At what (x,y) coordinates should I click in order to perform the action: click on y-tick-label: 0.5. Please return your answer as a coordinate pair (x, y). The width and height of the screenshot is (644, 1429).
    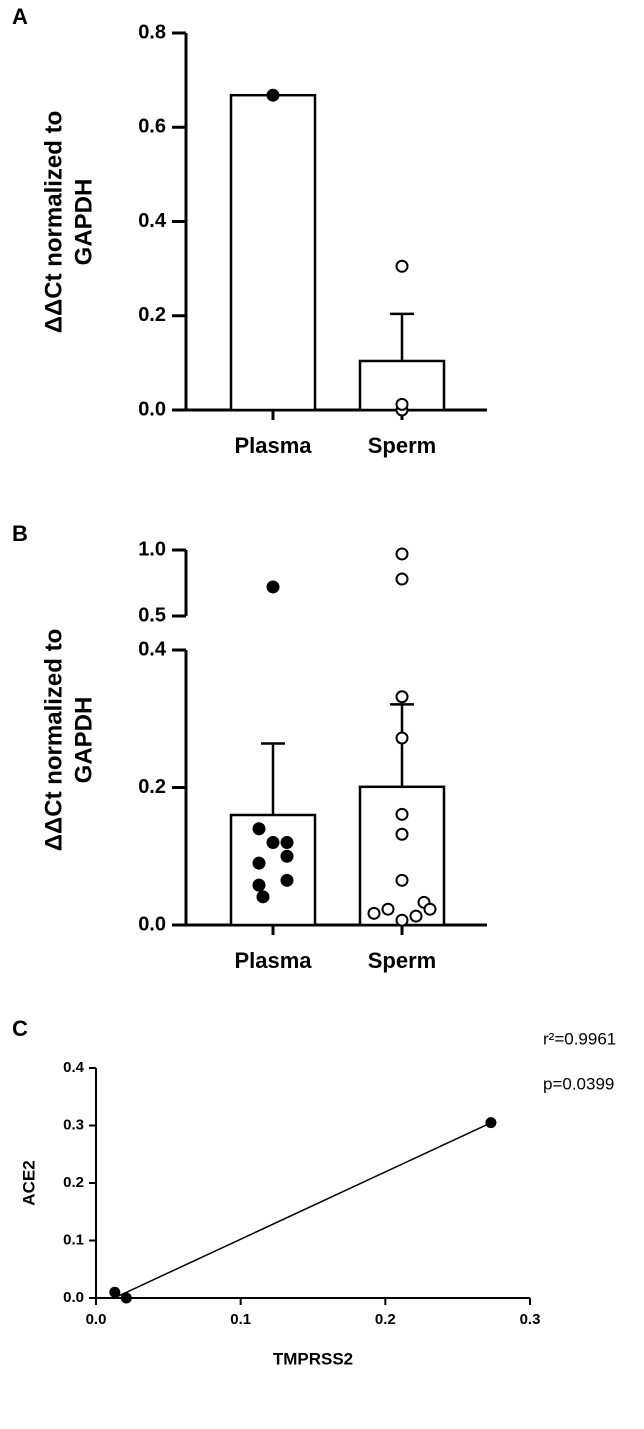
    Looking at the image, I should click on (152, 615).